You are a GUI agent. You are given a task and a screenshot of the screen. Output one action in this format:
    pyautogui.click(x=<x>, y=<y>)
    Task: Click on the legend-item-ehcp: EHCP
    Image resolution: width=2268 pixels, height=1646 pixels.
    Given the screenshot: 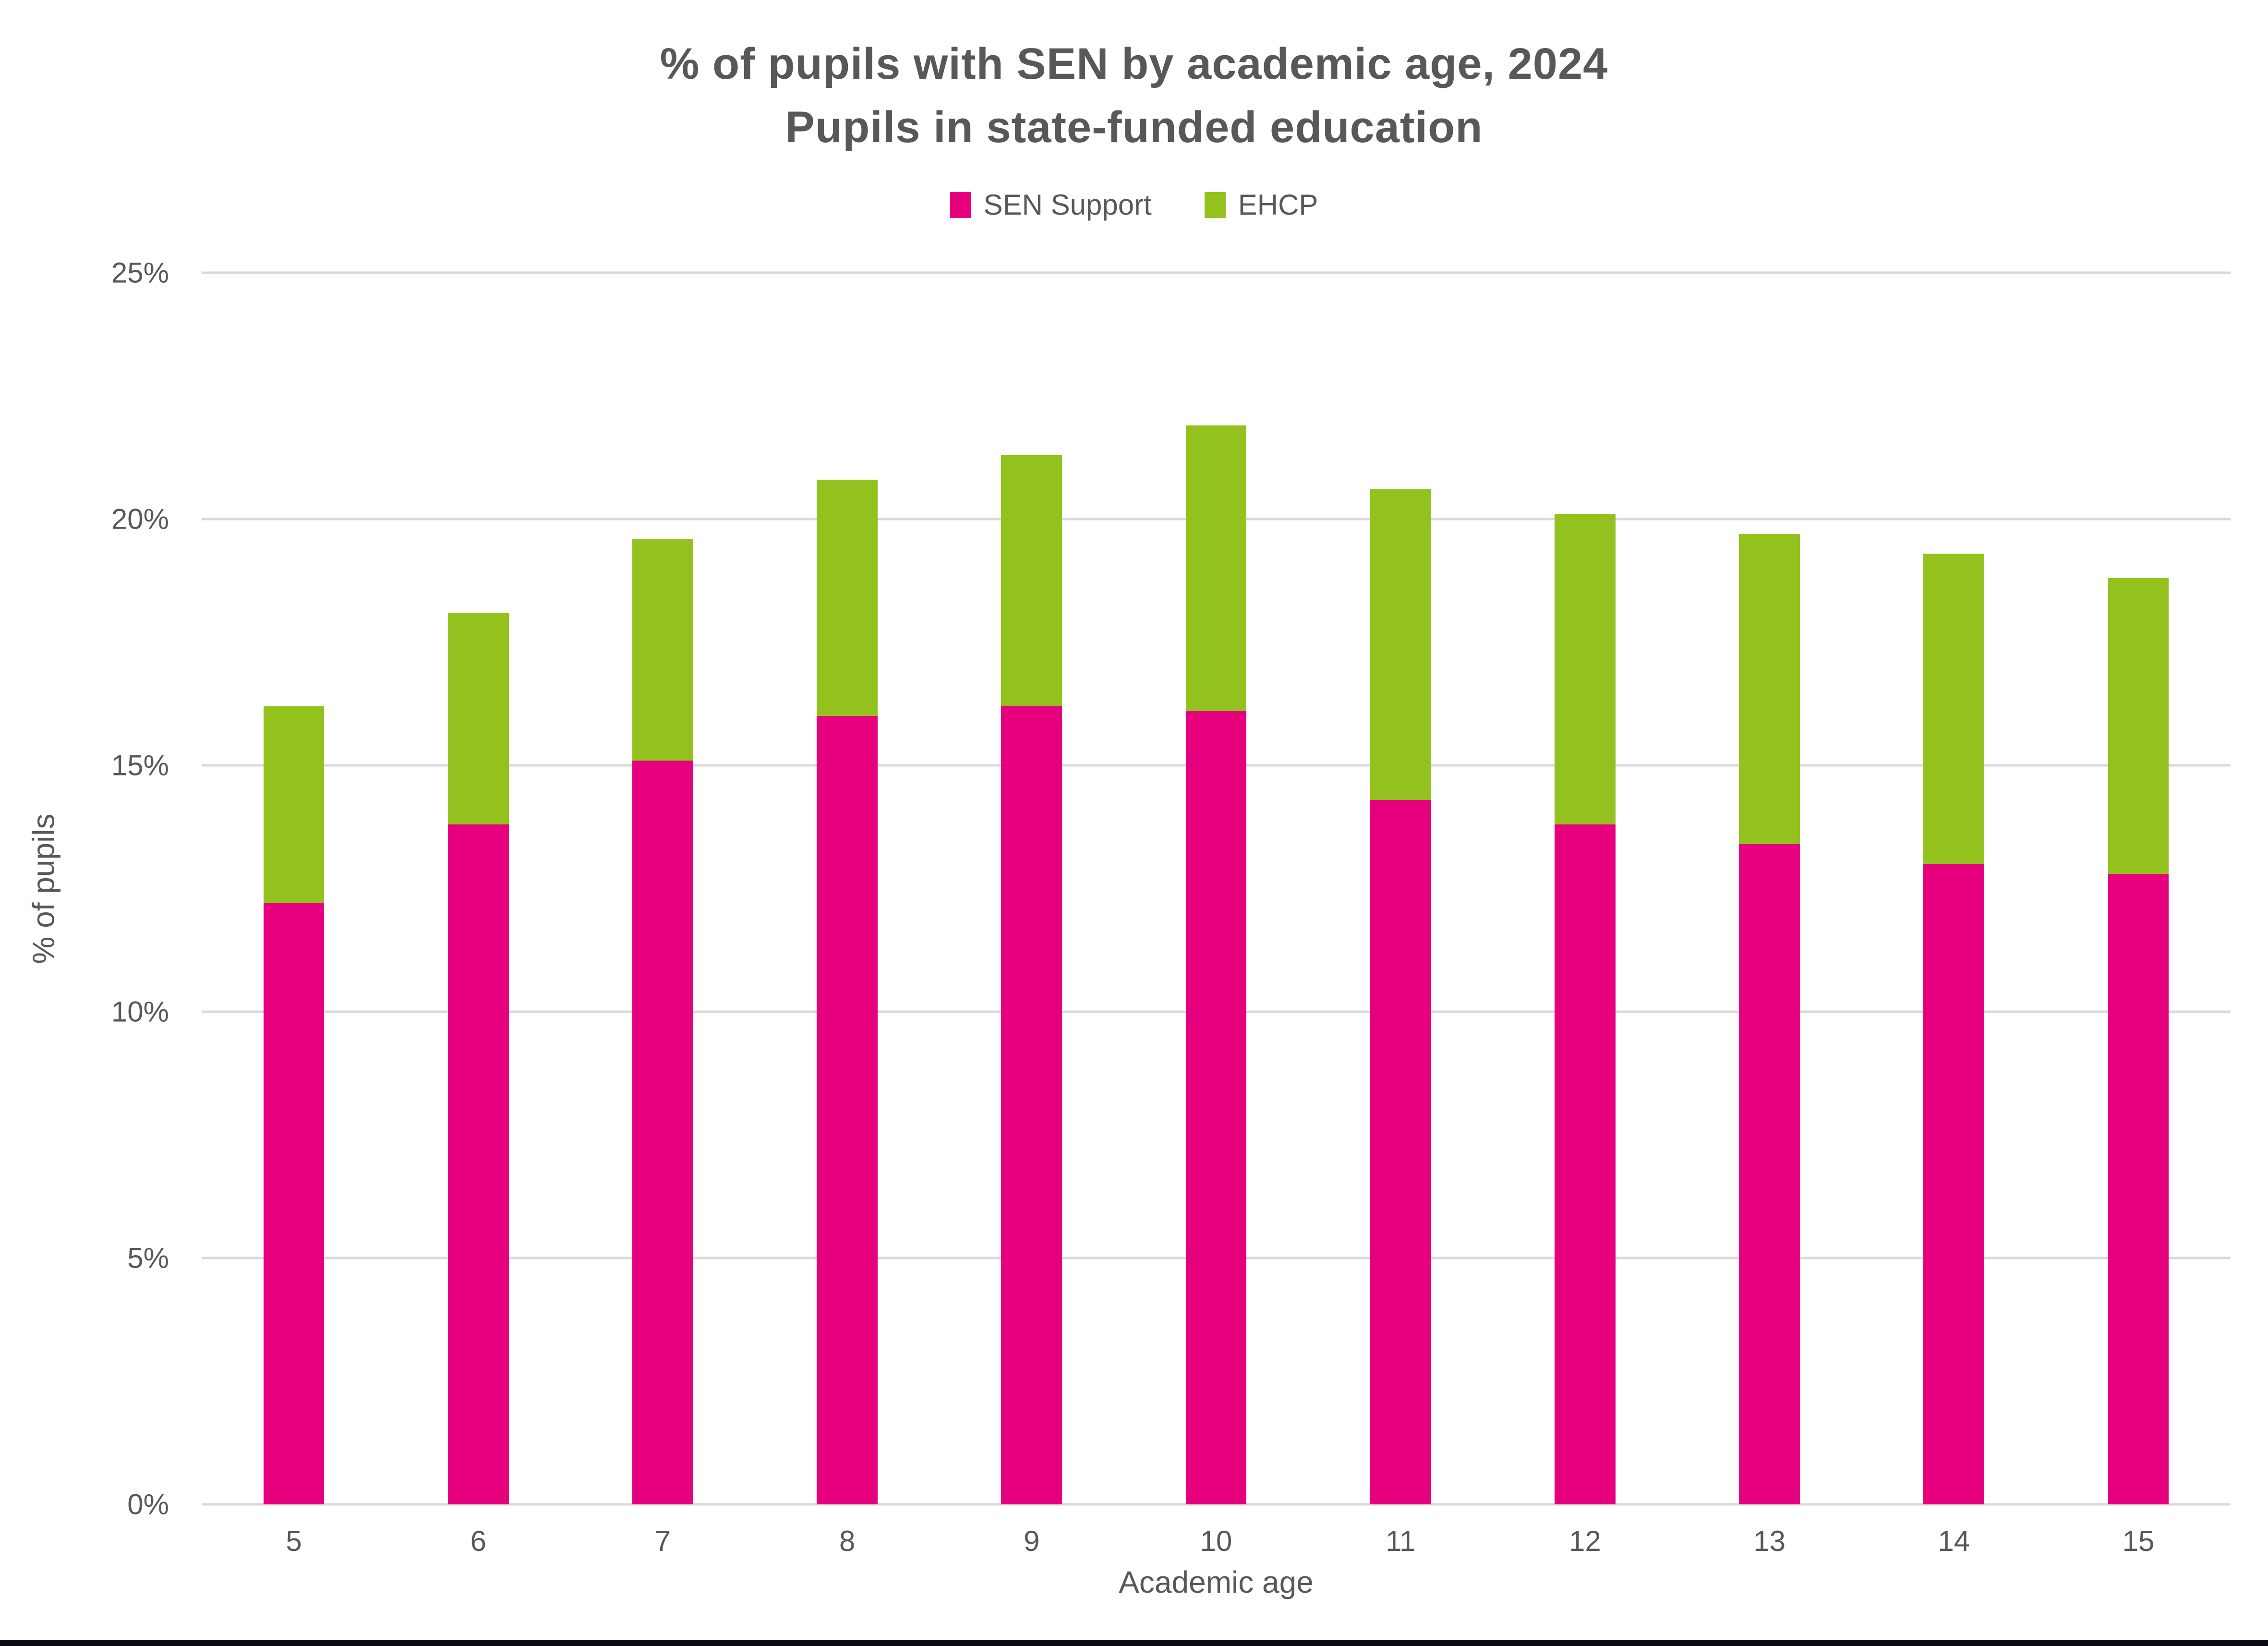 What is the action you would take?
    pyautogui.click(x=1261, y=204)
    